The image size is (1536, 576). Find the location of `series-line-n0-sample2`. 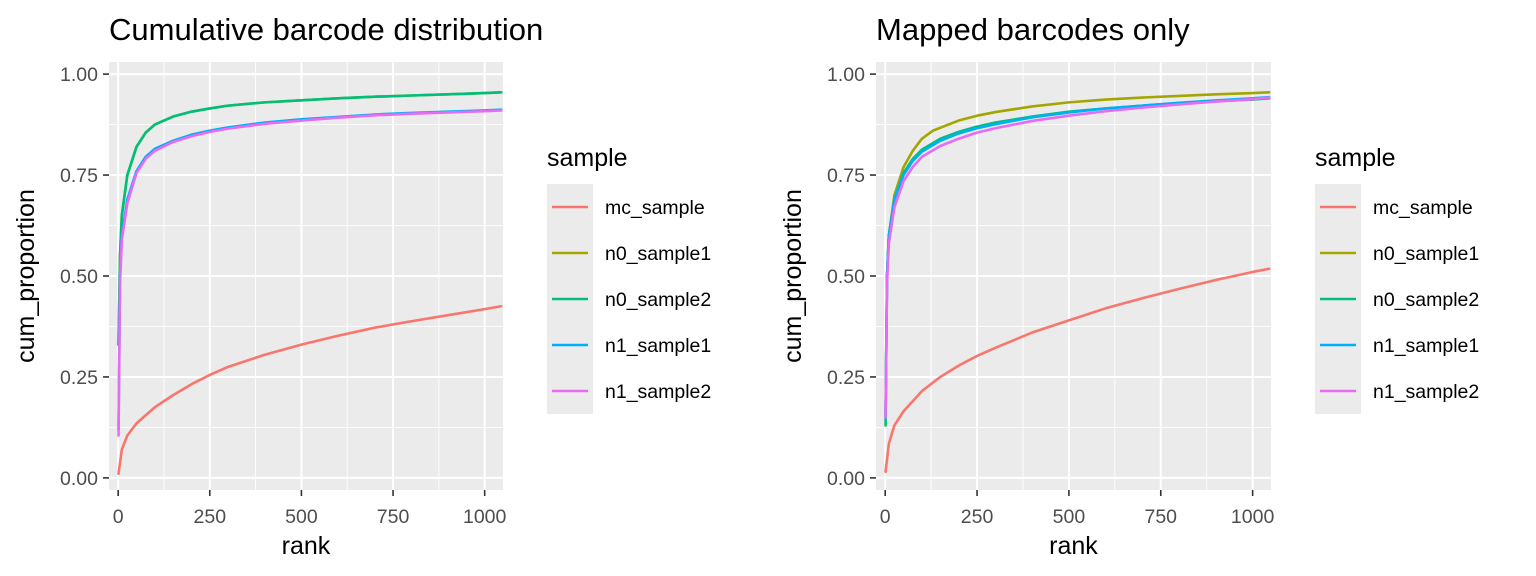

series-line-n0-sample2 is located at coordinates (310, 218).